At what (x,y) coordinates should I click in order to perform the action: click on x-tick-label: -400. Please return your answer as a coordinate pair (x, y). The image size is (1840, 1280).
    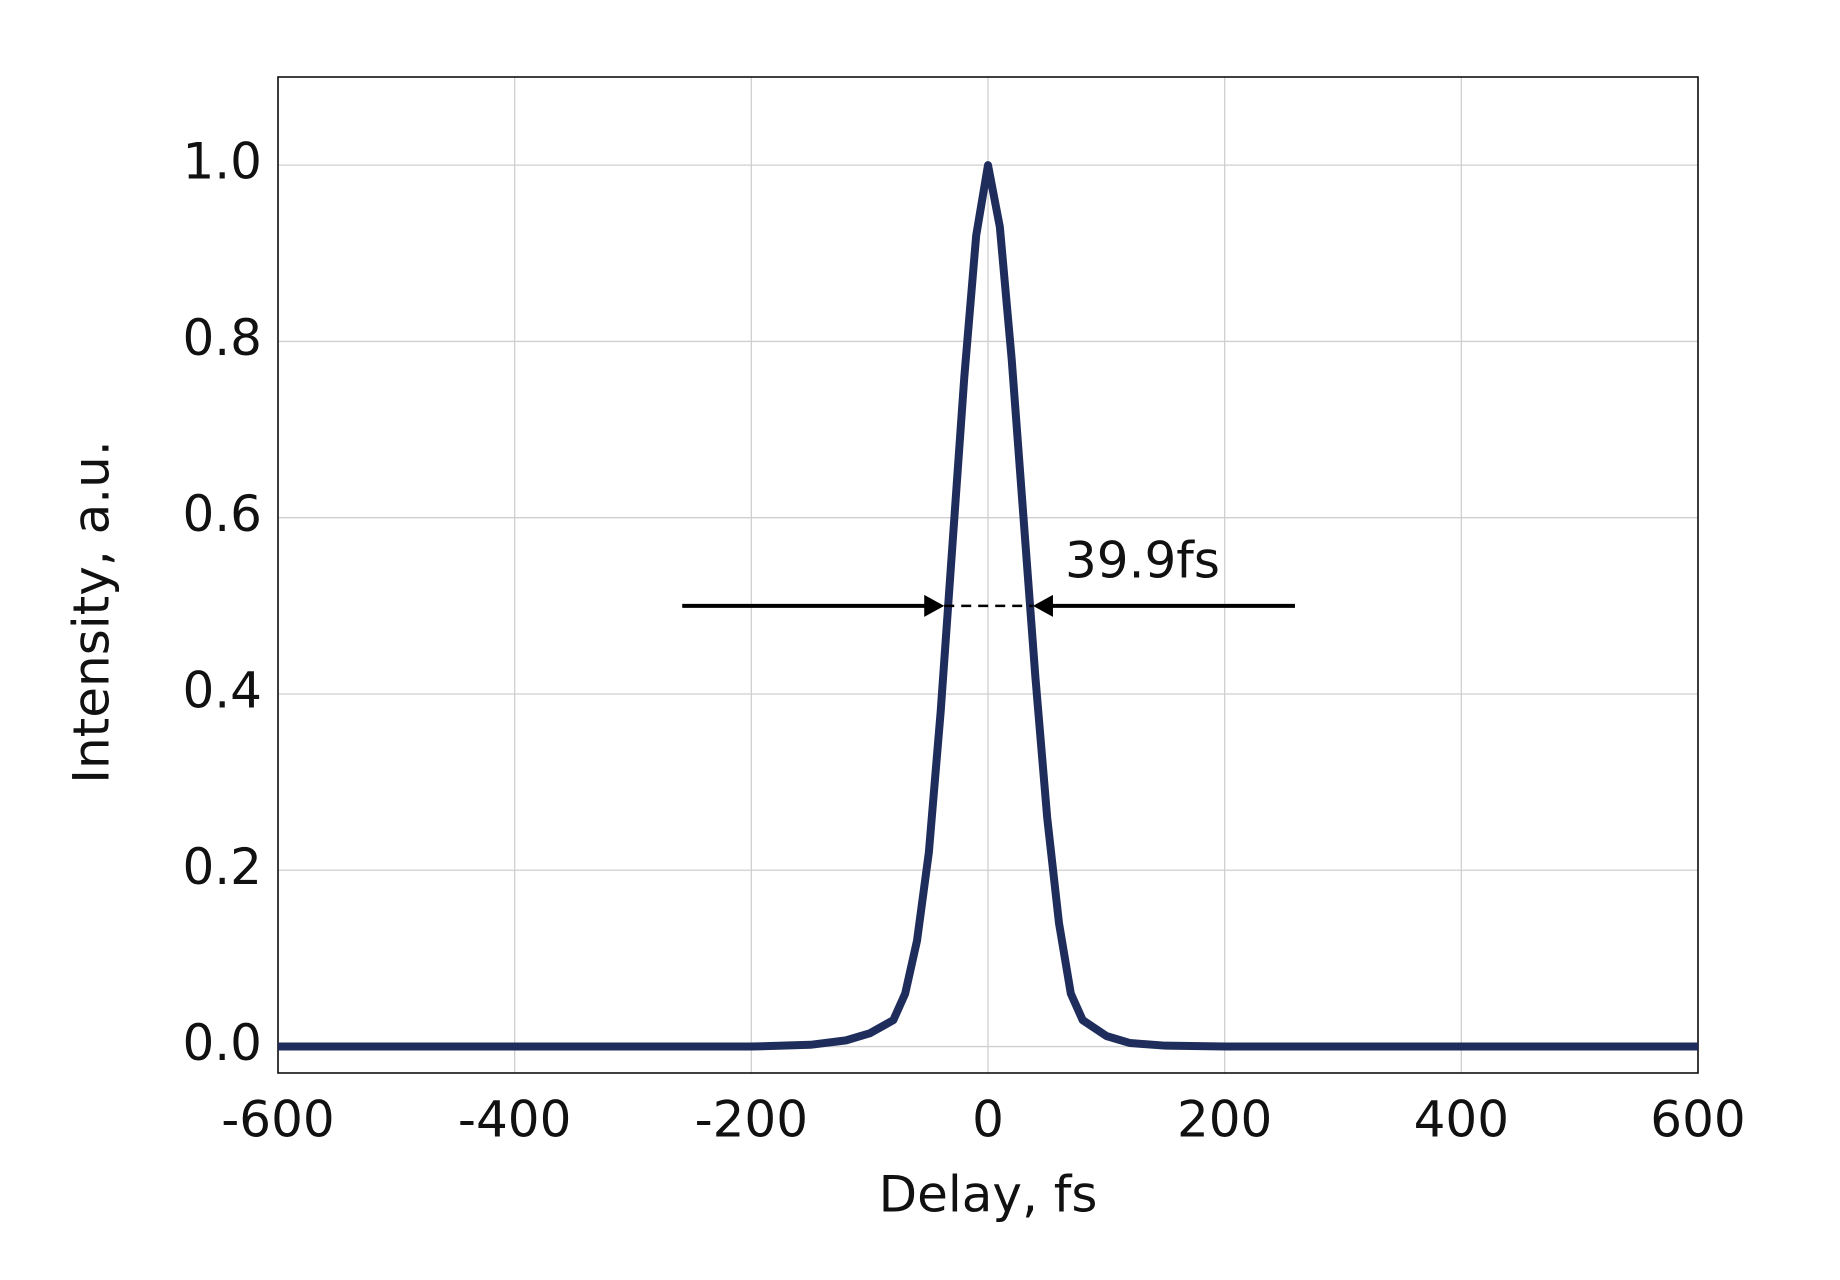
    Looking at the image, I should click on (514, 1120).